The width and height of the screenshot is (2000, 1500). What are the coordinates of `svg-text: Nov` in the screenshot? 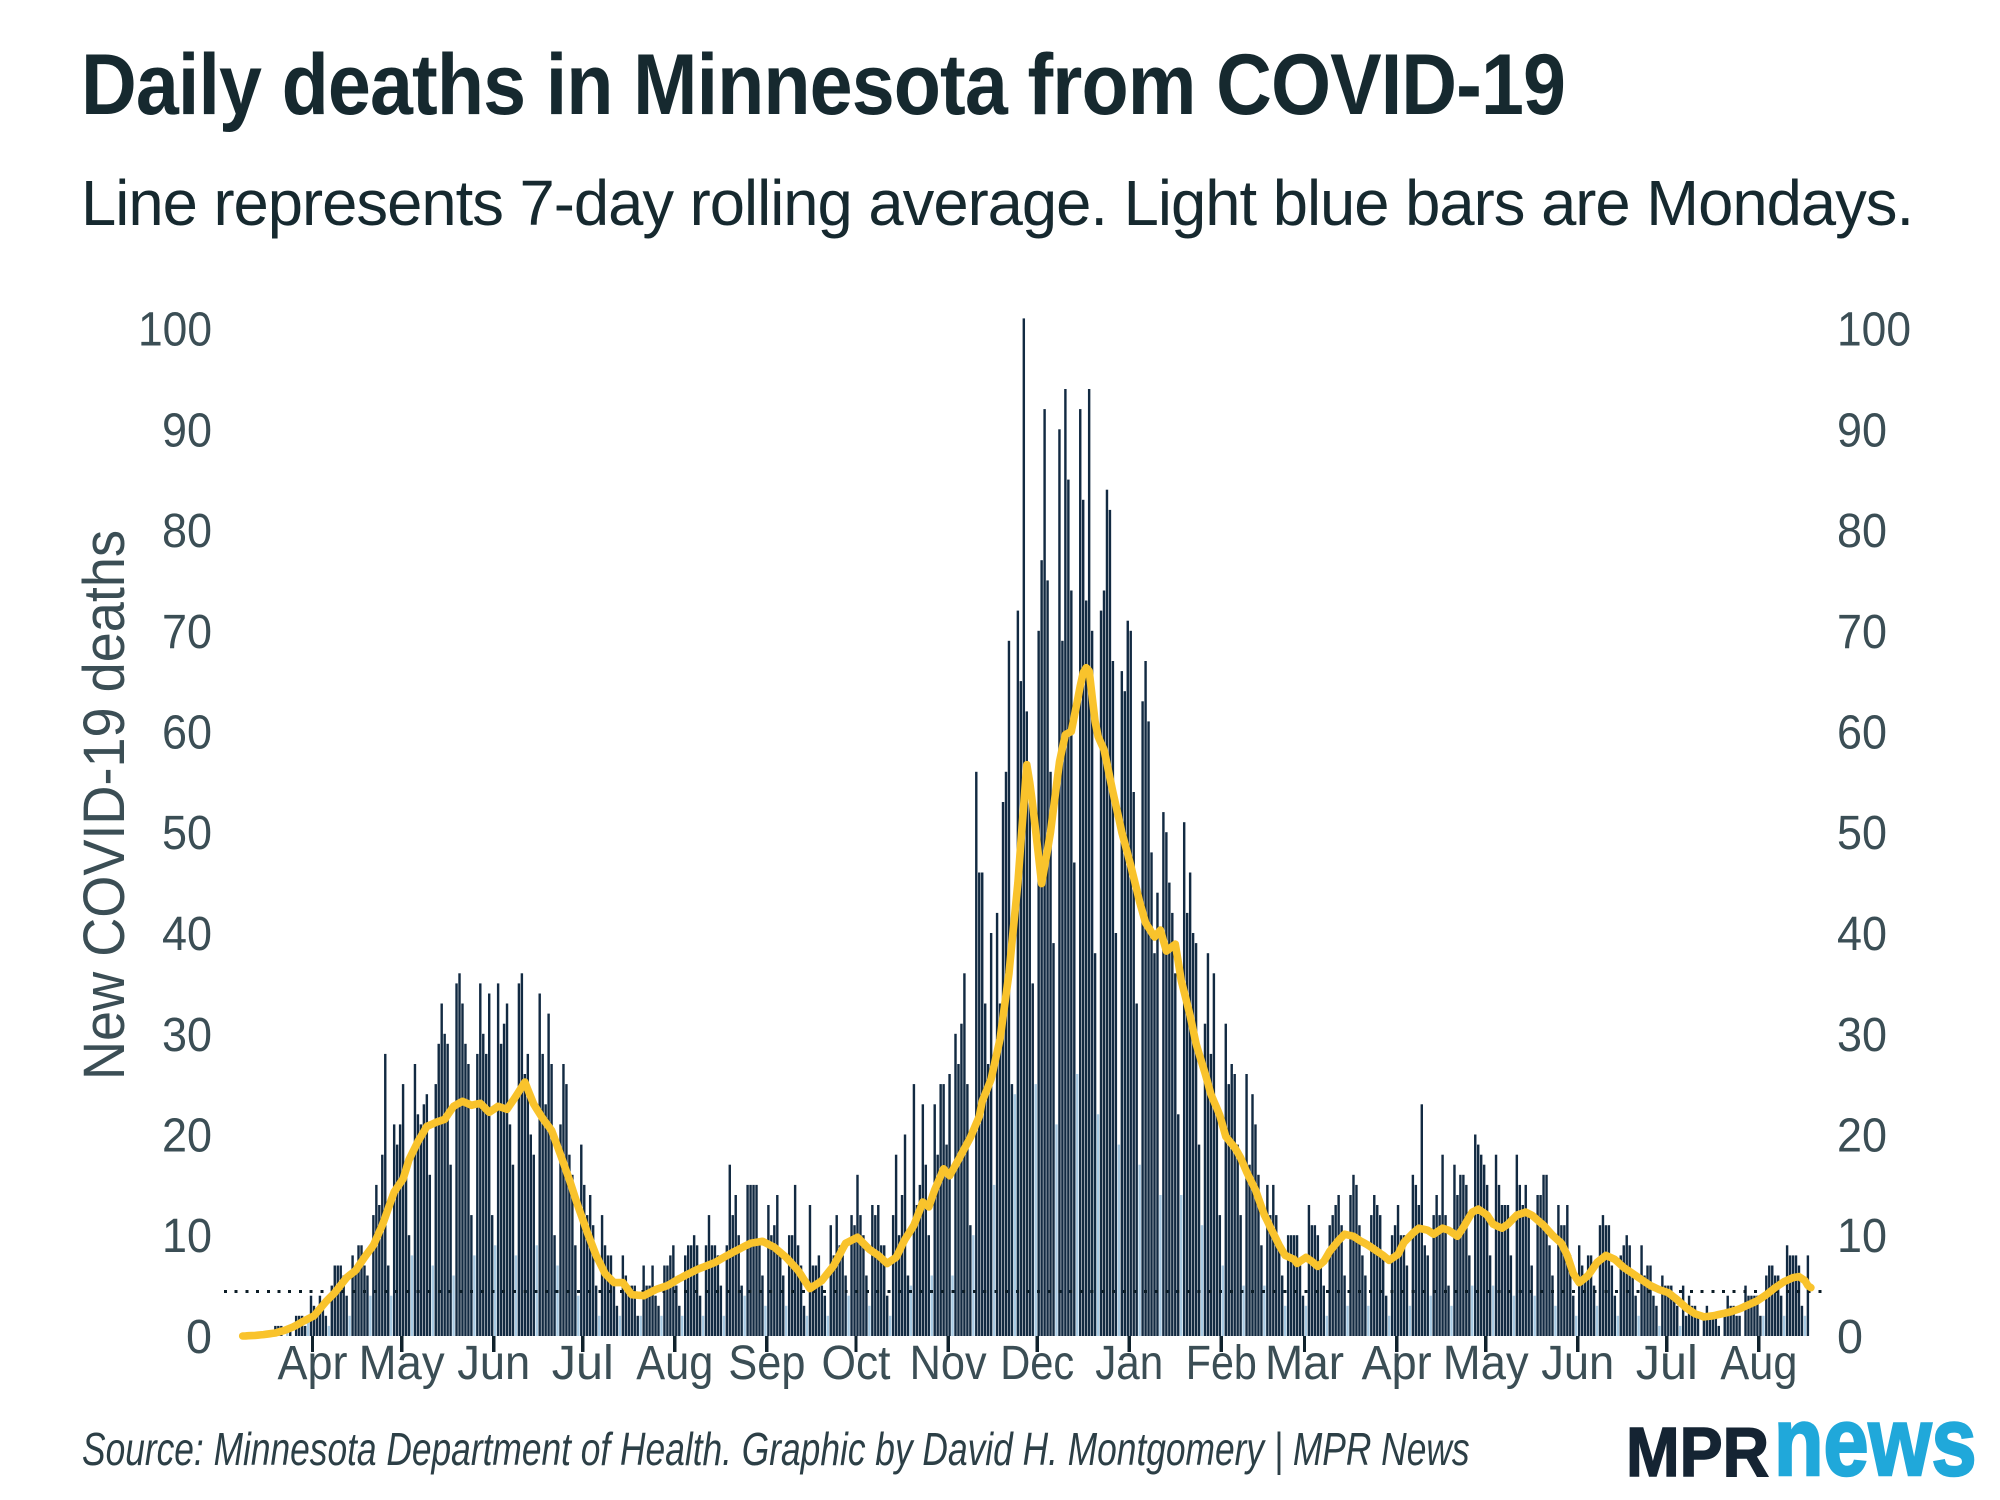 It's located at (948, 1363).